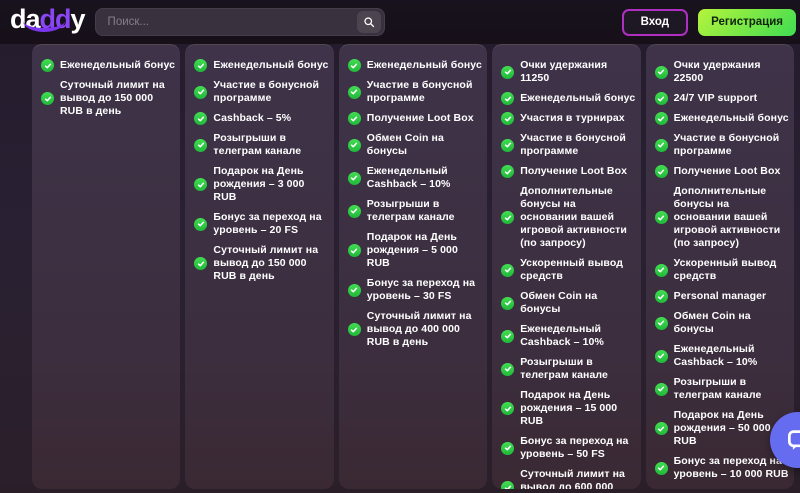 The image size is (800, 493). Describe the element at coordinates (226, 22) in the screenshot. I see `search-input` at that location.